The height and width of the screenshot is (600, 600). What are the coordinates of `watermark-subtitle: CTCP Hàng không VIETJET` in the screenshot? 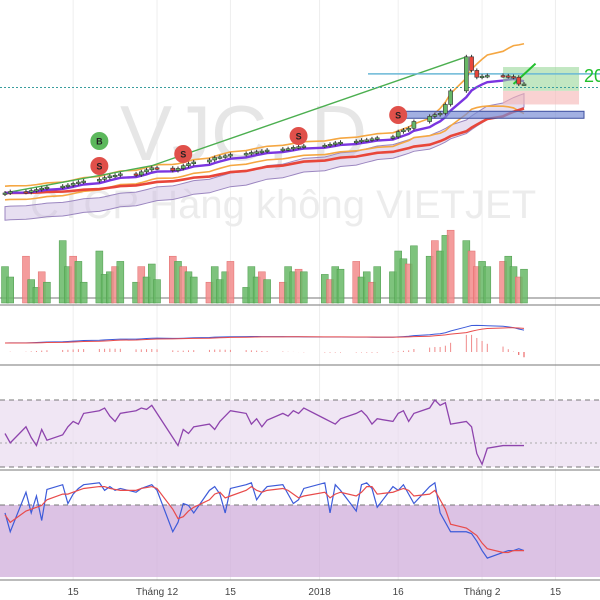 It's located at (283, 205).